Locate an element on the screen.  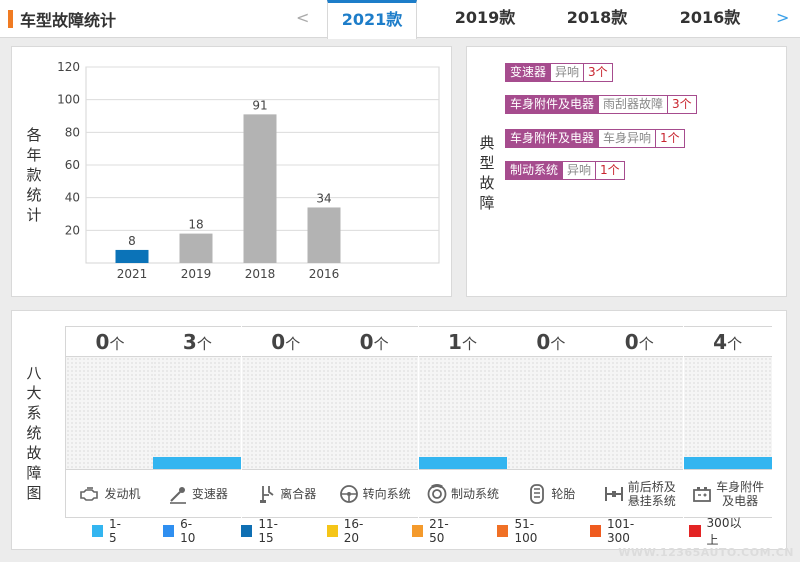
x-tick-label: 2018 is located at coordinates (260, 274).